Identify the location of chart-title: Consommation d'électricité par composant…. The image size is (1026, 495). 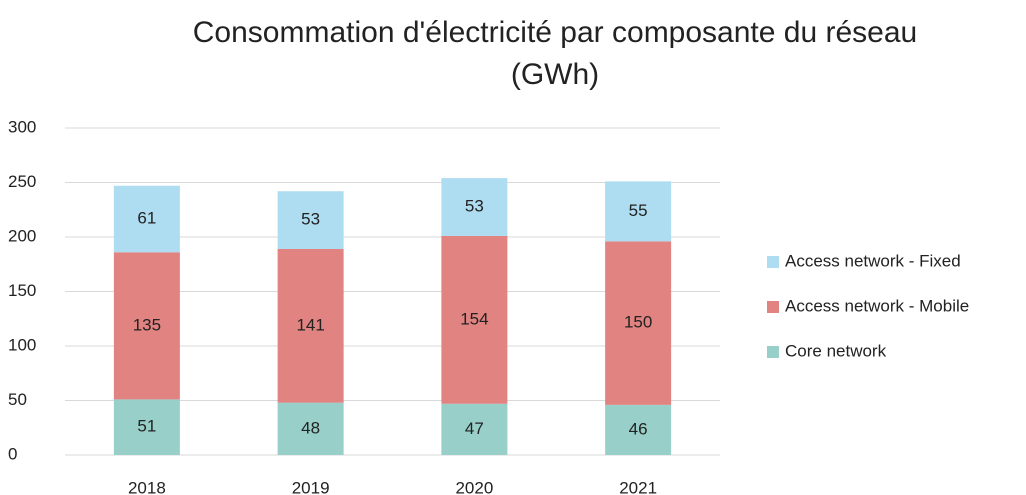
(555, 53).